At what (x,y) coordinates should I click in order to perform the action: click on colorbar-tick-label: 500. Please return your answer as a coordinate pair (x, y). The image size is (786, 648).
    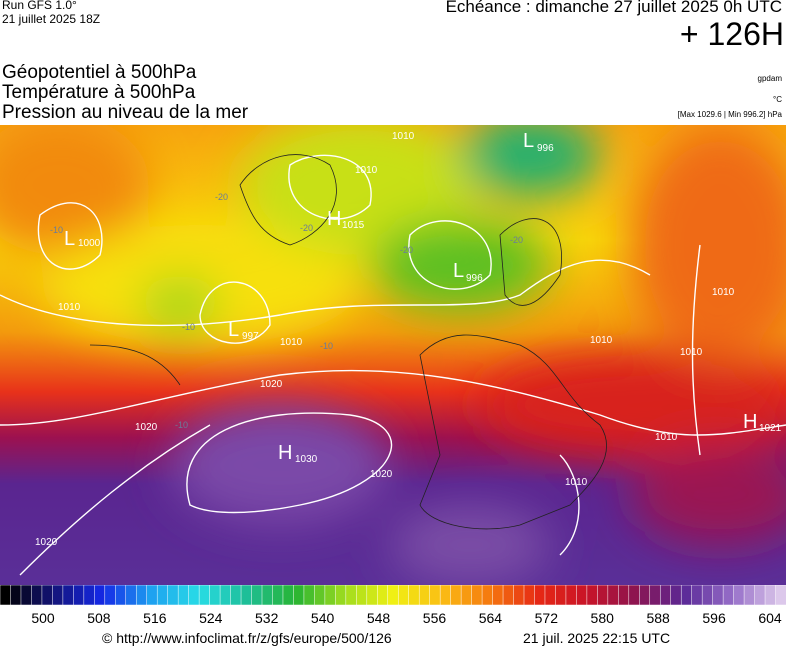
    Looking at the image, I should click on (43, 618).